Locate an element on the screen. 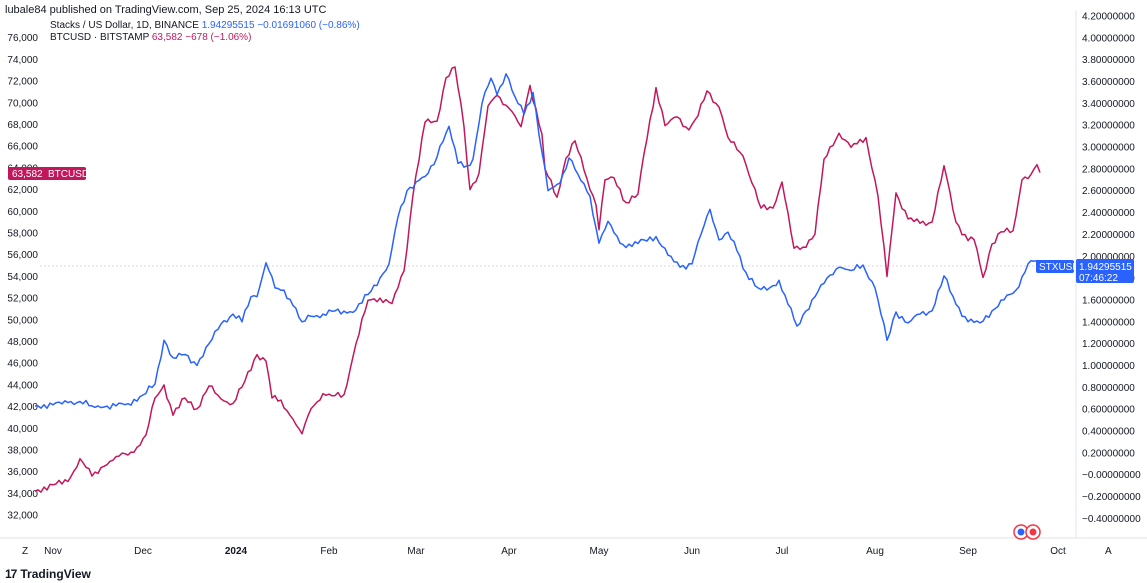  time-axis: Nov Dec 2024 Feb Mar Apr May Jun Jul Aug Sep Oct is located at coordinates (555, 551).